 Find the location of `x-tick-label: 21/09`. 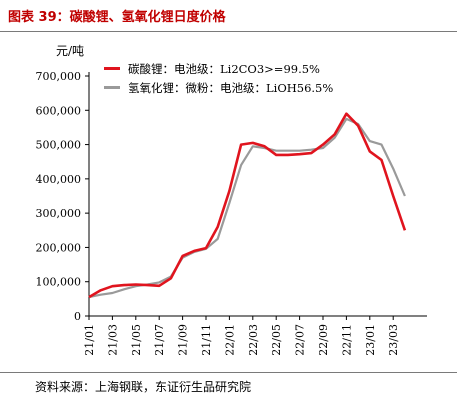

x-tick-label: 21/09 is located at coordinates (183, 340).